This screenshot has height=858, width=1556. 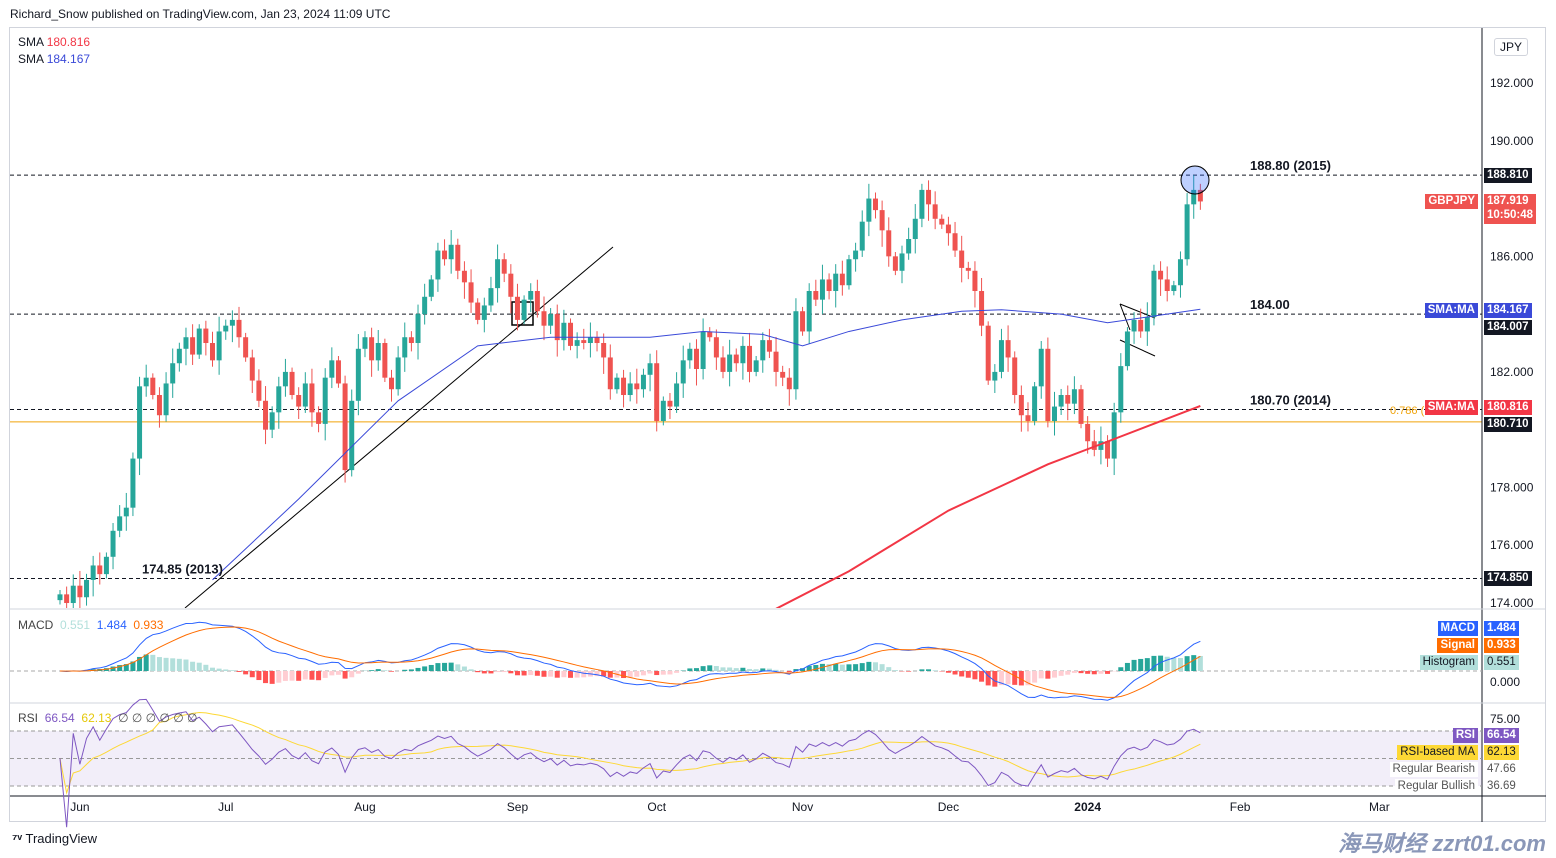 What do you see at coordinates (1458, 628) in the screenshot?
I see `macd-tag-label: MACD` at bounding box center [1458, 628].